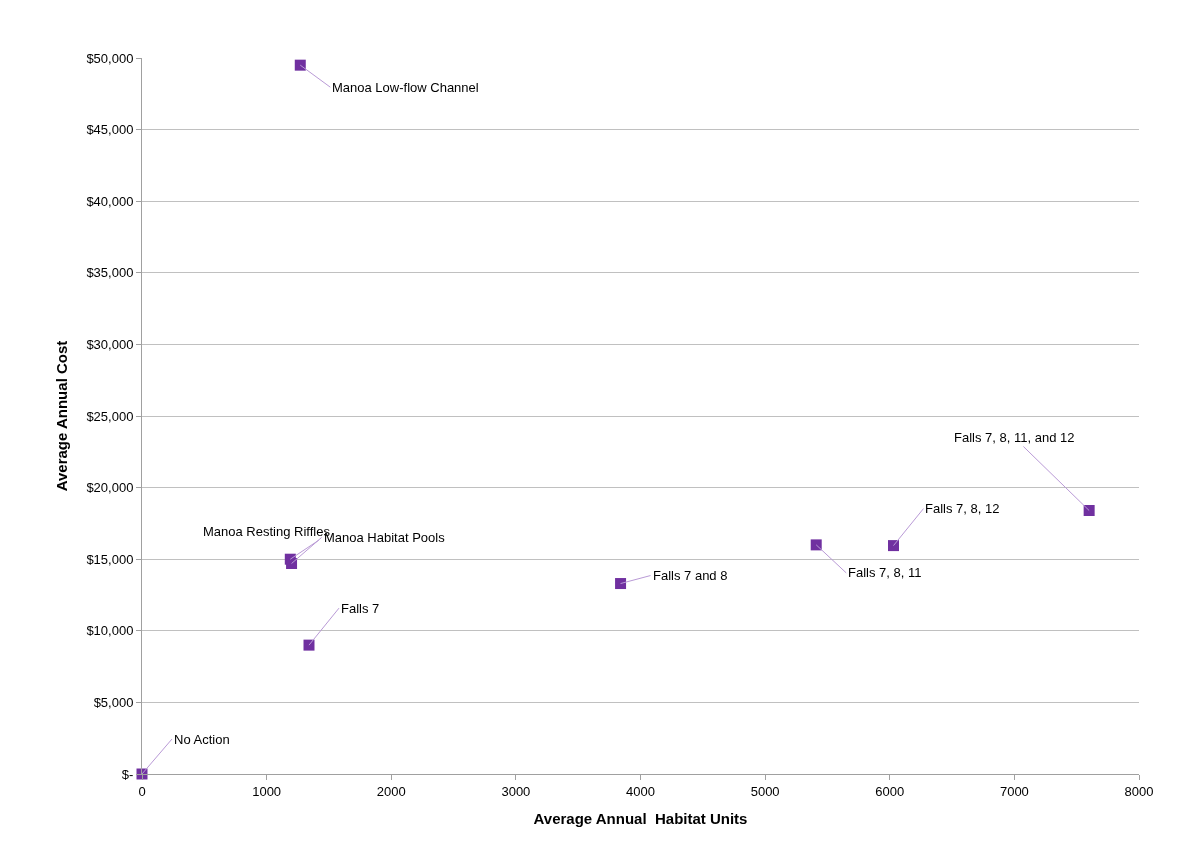 The image size is (1190, 867). What do you see at coordinates (405, 87) in the screenshot?
I see `annotation: Manoa Low-flow Channel` at bounding box center [405, 87].